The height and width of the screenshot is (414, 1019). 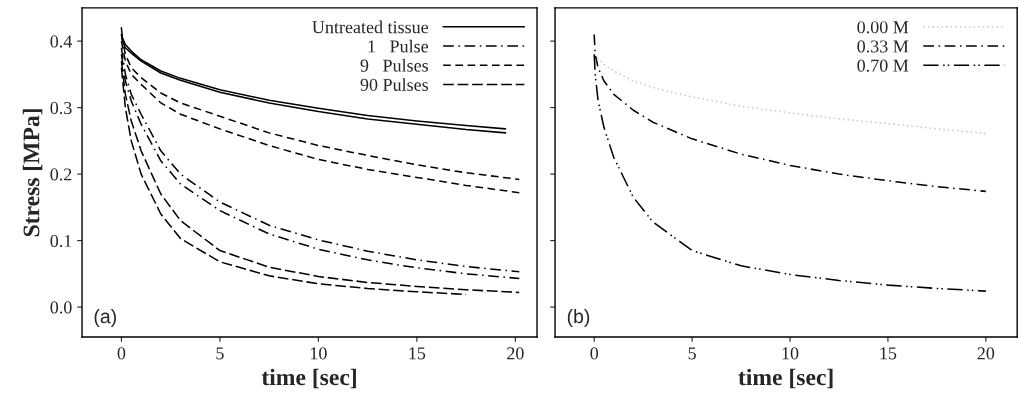 What do you see at coordinates (61, 41) in the screenshot?
I see `y-tick-label: 0.4` at bounding box center [61, 41].